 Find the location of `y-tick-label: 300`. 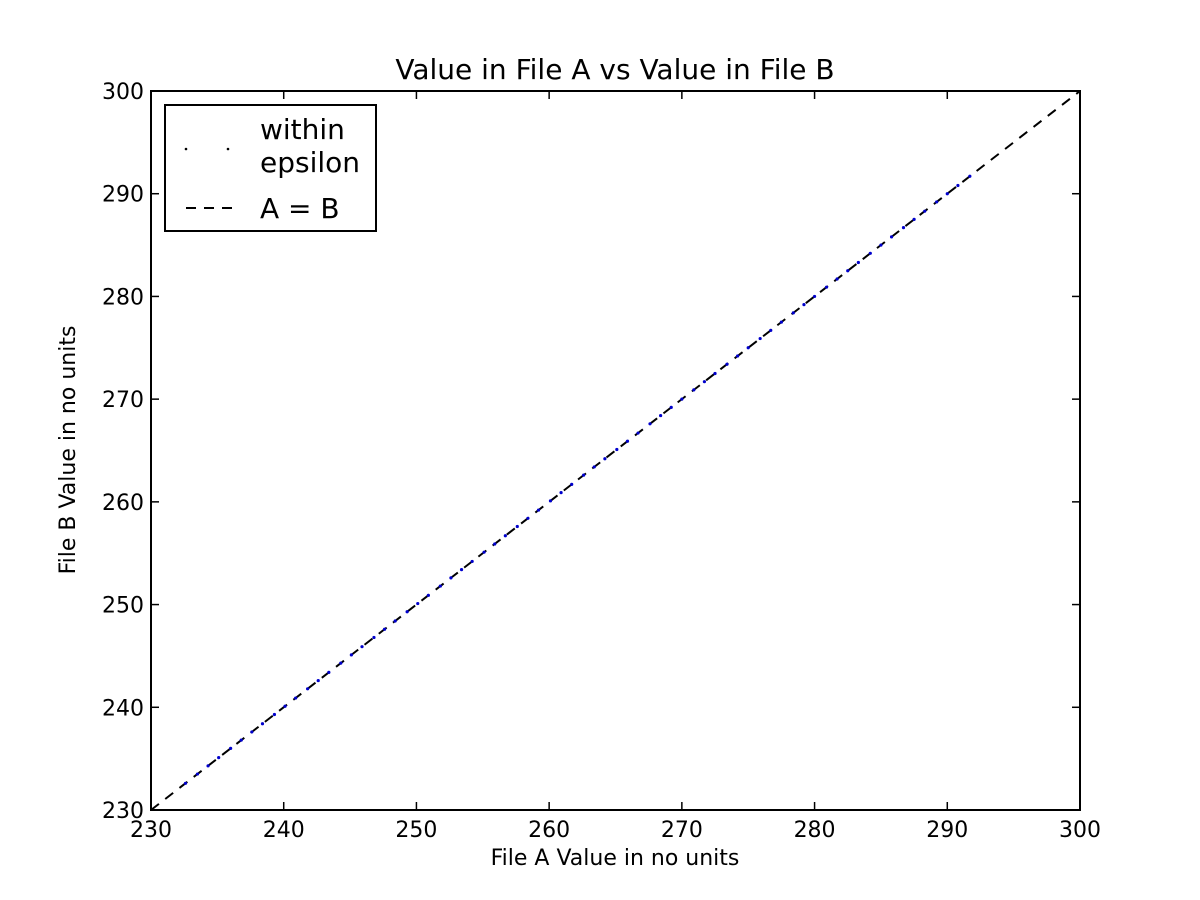

y-tick-label: 300 is located at coordinates (123, 92).